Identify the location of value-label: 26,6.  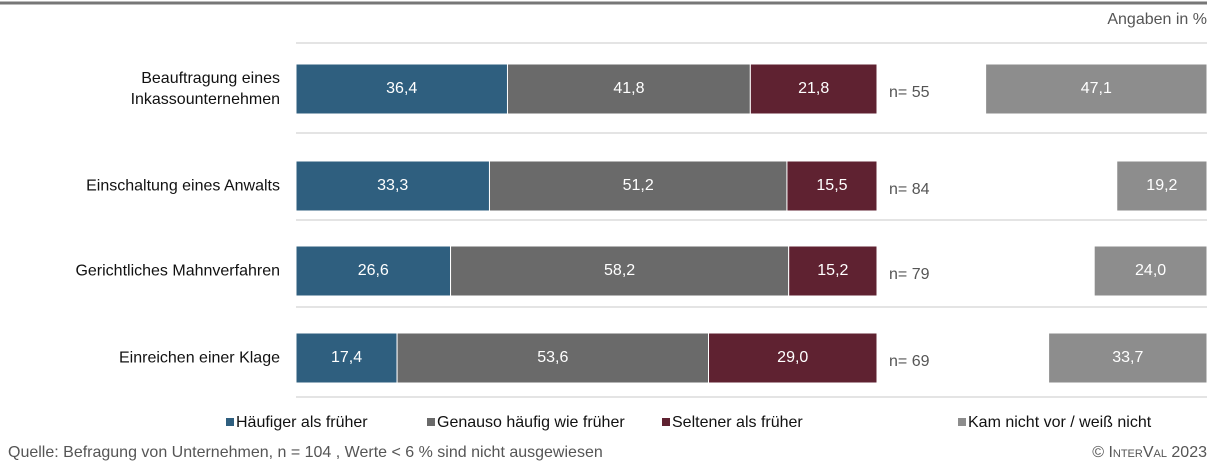
(373, 270).